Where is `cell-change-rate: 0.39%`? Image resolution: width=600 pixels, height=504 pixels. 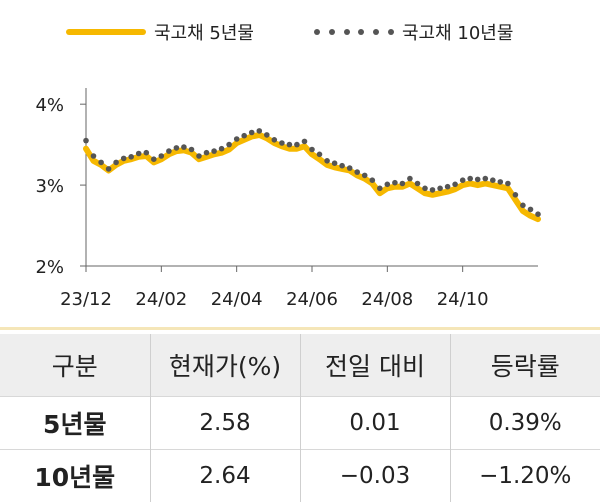 cell-change-rate: 0.39% is located at coordinates (524, 423).